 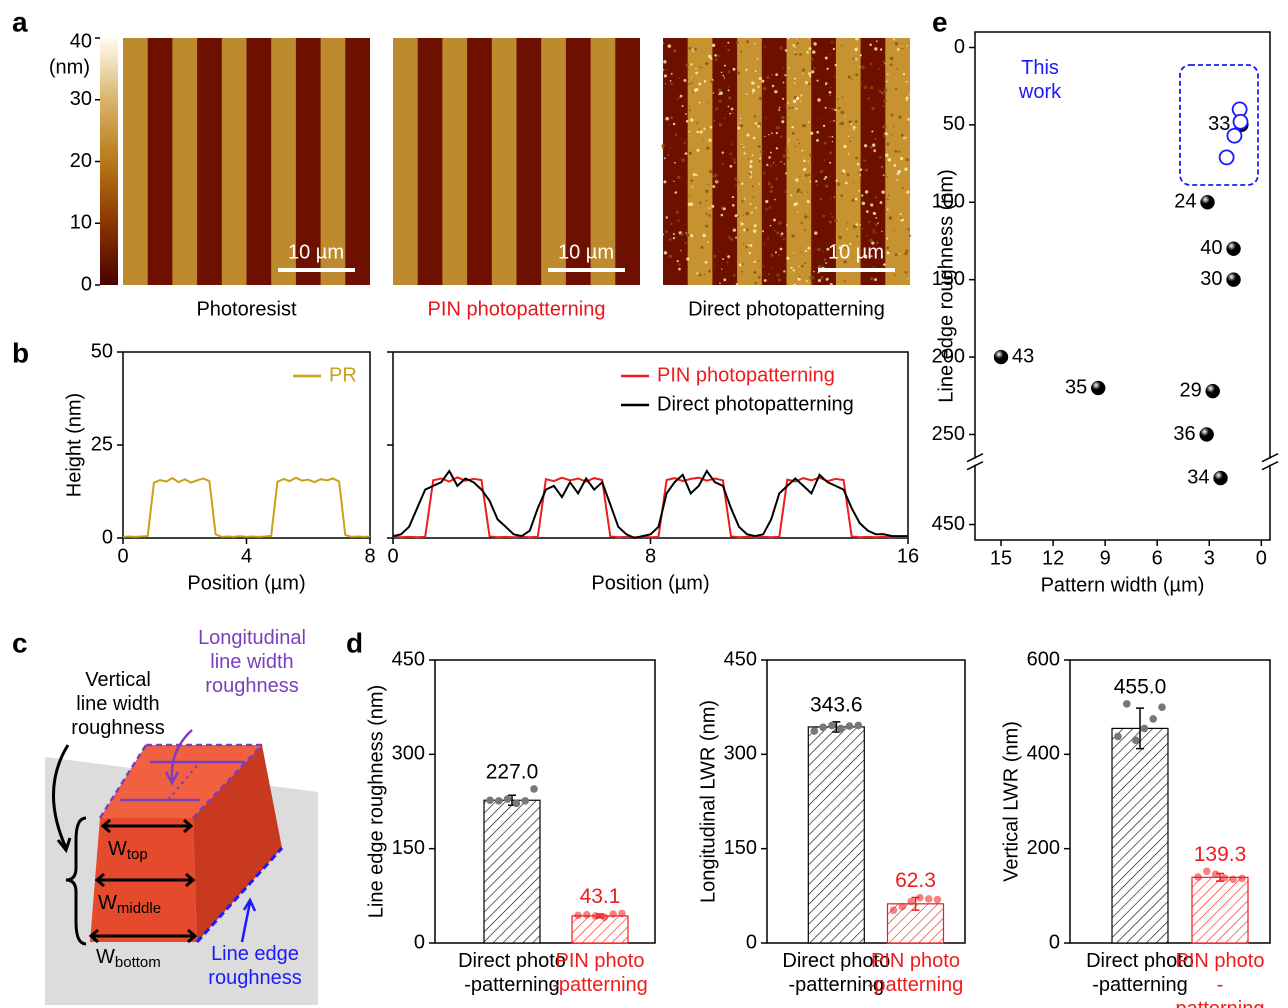 What do you see at coordinates (1219, 124) in the screenshot?
I see `point-label: 33` at bounding box center [1219, 124].